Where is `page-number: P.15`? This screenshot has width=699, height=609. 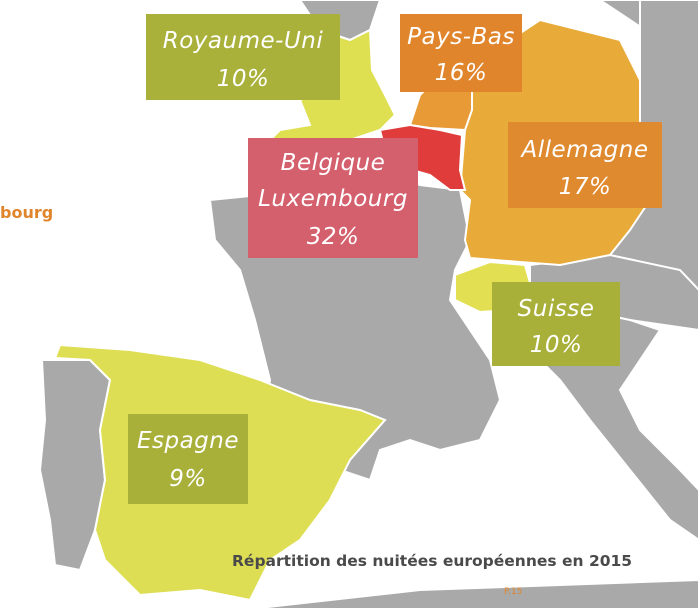 page-number: P.15 is located at coordinates (513, 592).